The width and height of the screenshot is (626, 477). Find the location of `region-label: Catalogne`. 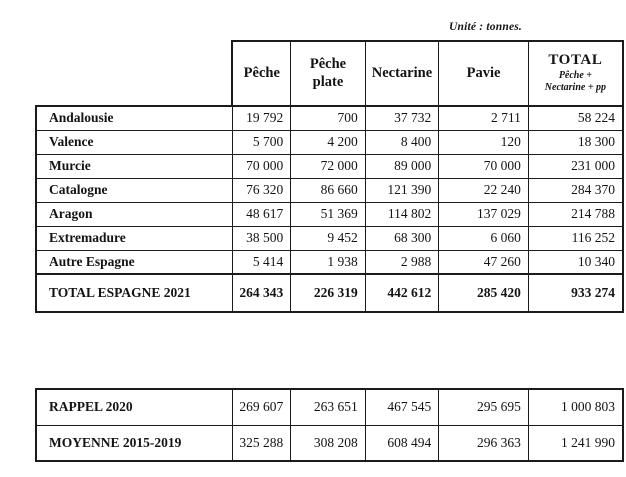

region-label: Catalogne is located at coordinates (133, 190).